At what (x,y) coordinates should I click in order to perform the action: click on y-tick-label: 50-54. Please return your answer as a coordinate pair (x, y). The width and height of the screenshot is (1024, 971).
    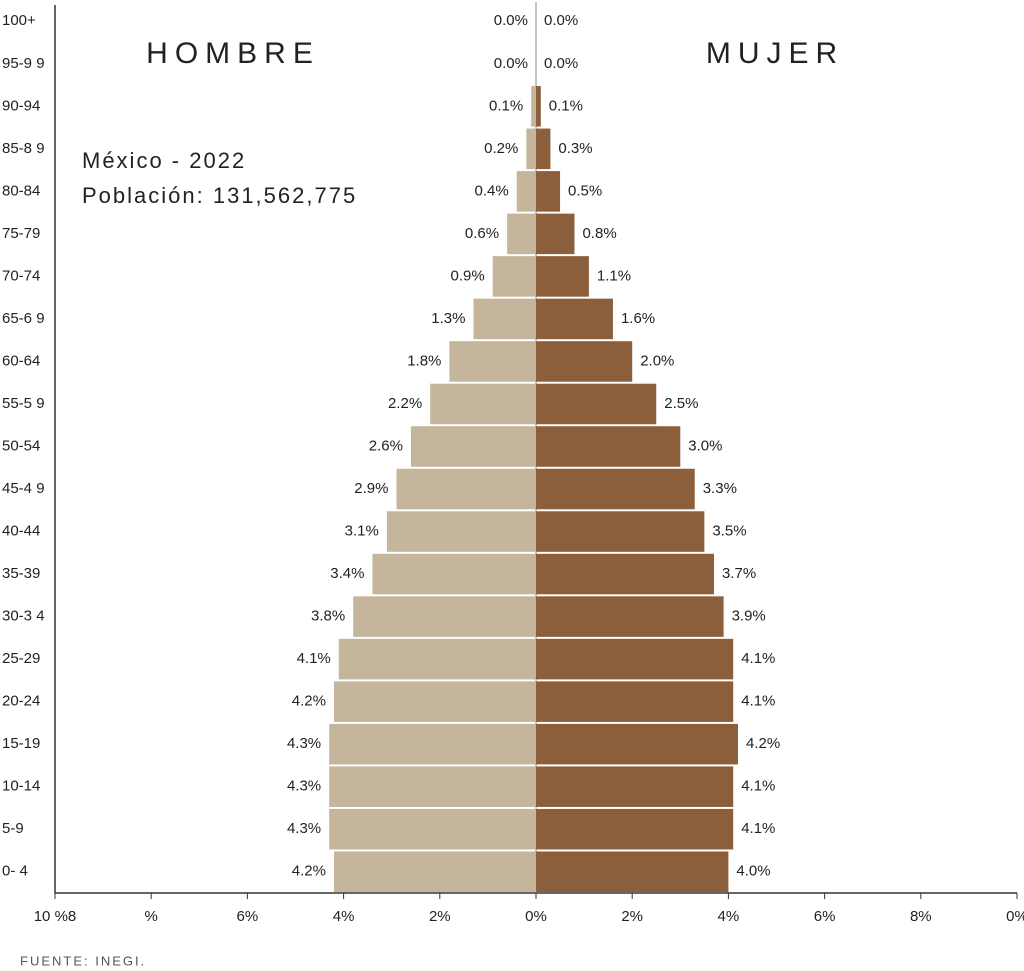
    Looking at the image, I should click on (21, 445).